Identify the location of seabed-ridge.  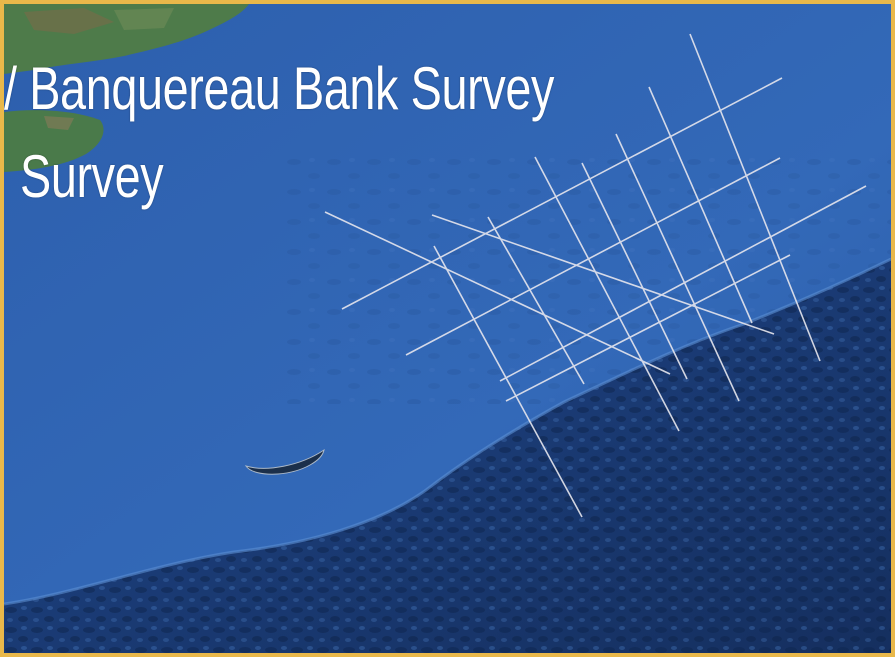
(284, 461).